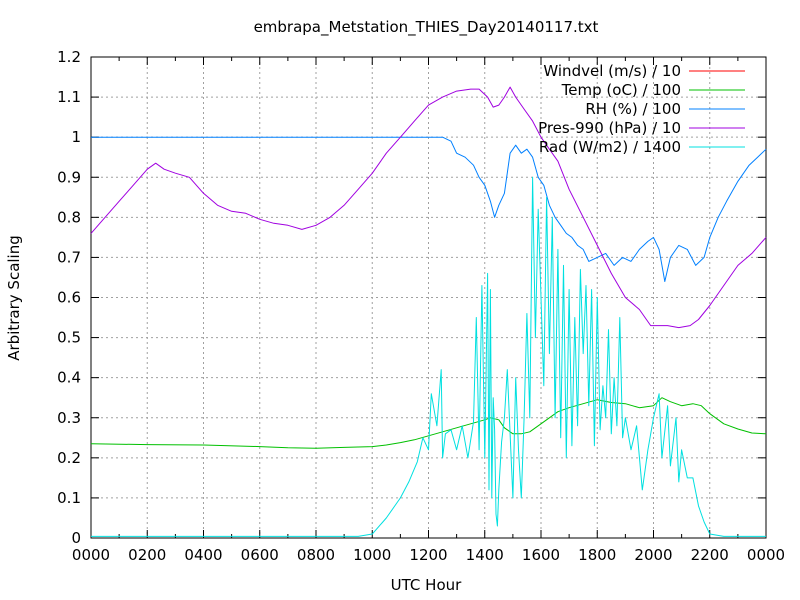 Image resolution: width=800 pixels, height=600 pixels. Describe the element at coordinates (612, 71) in the screenshot. I see `legend-label: Windvel (m/s) / 10` at that location.